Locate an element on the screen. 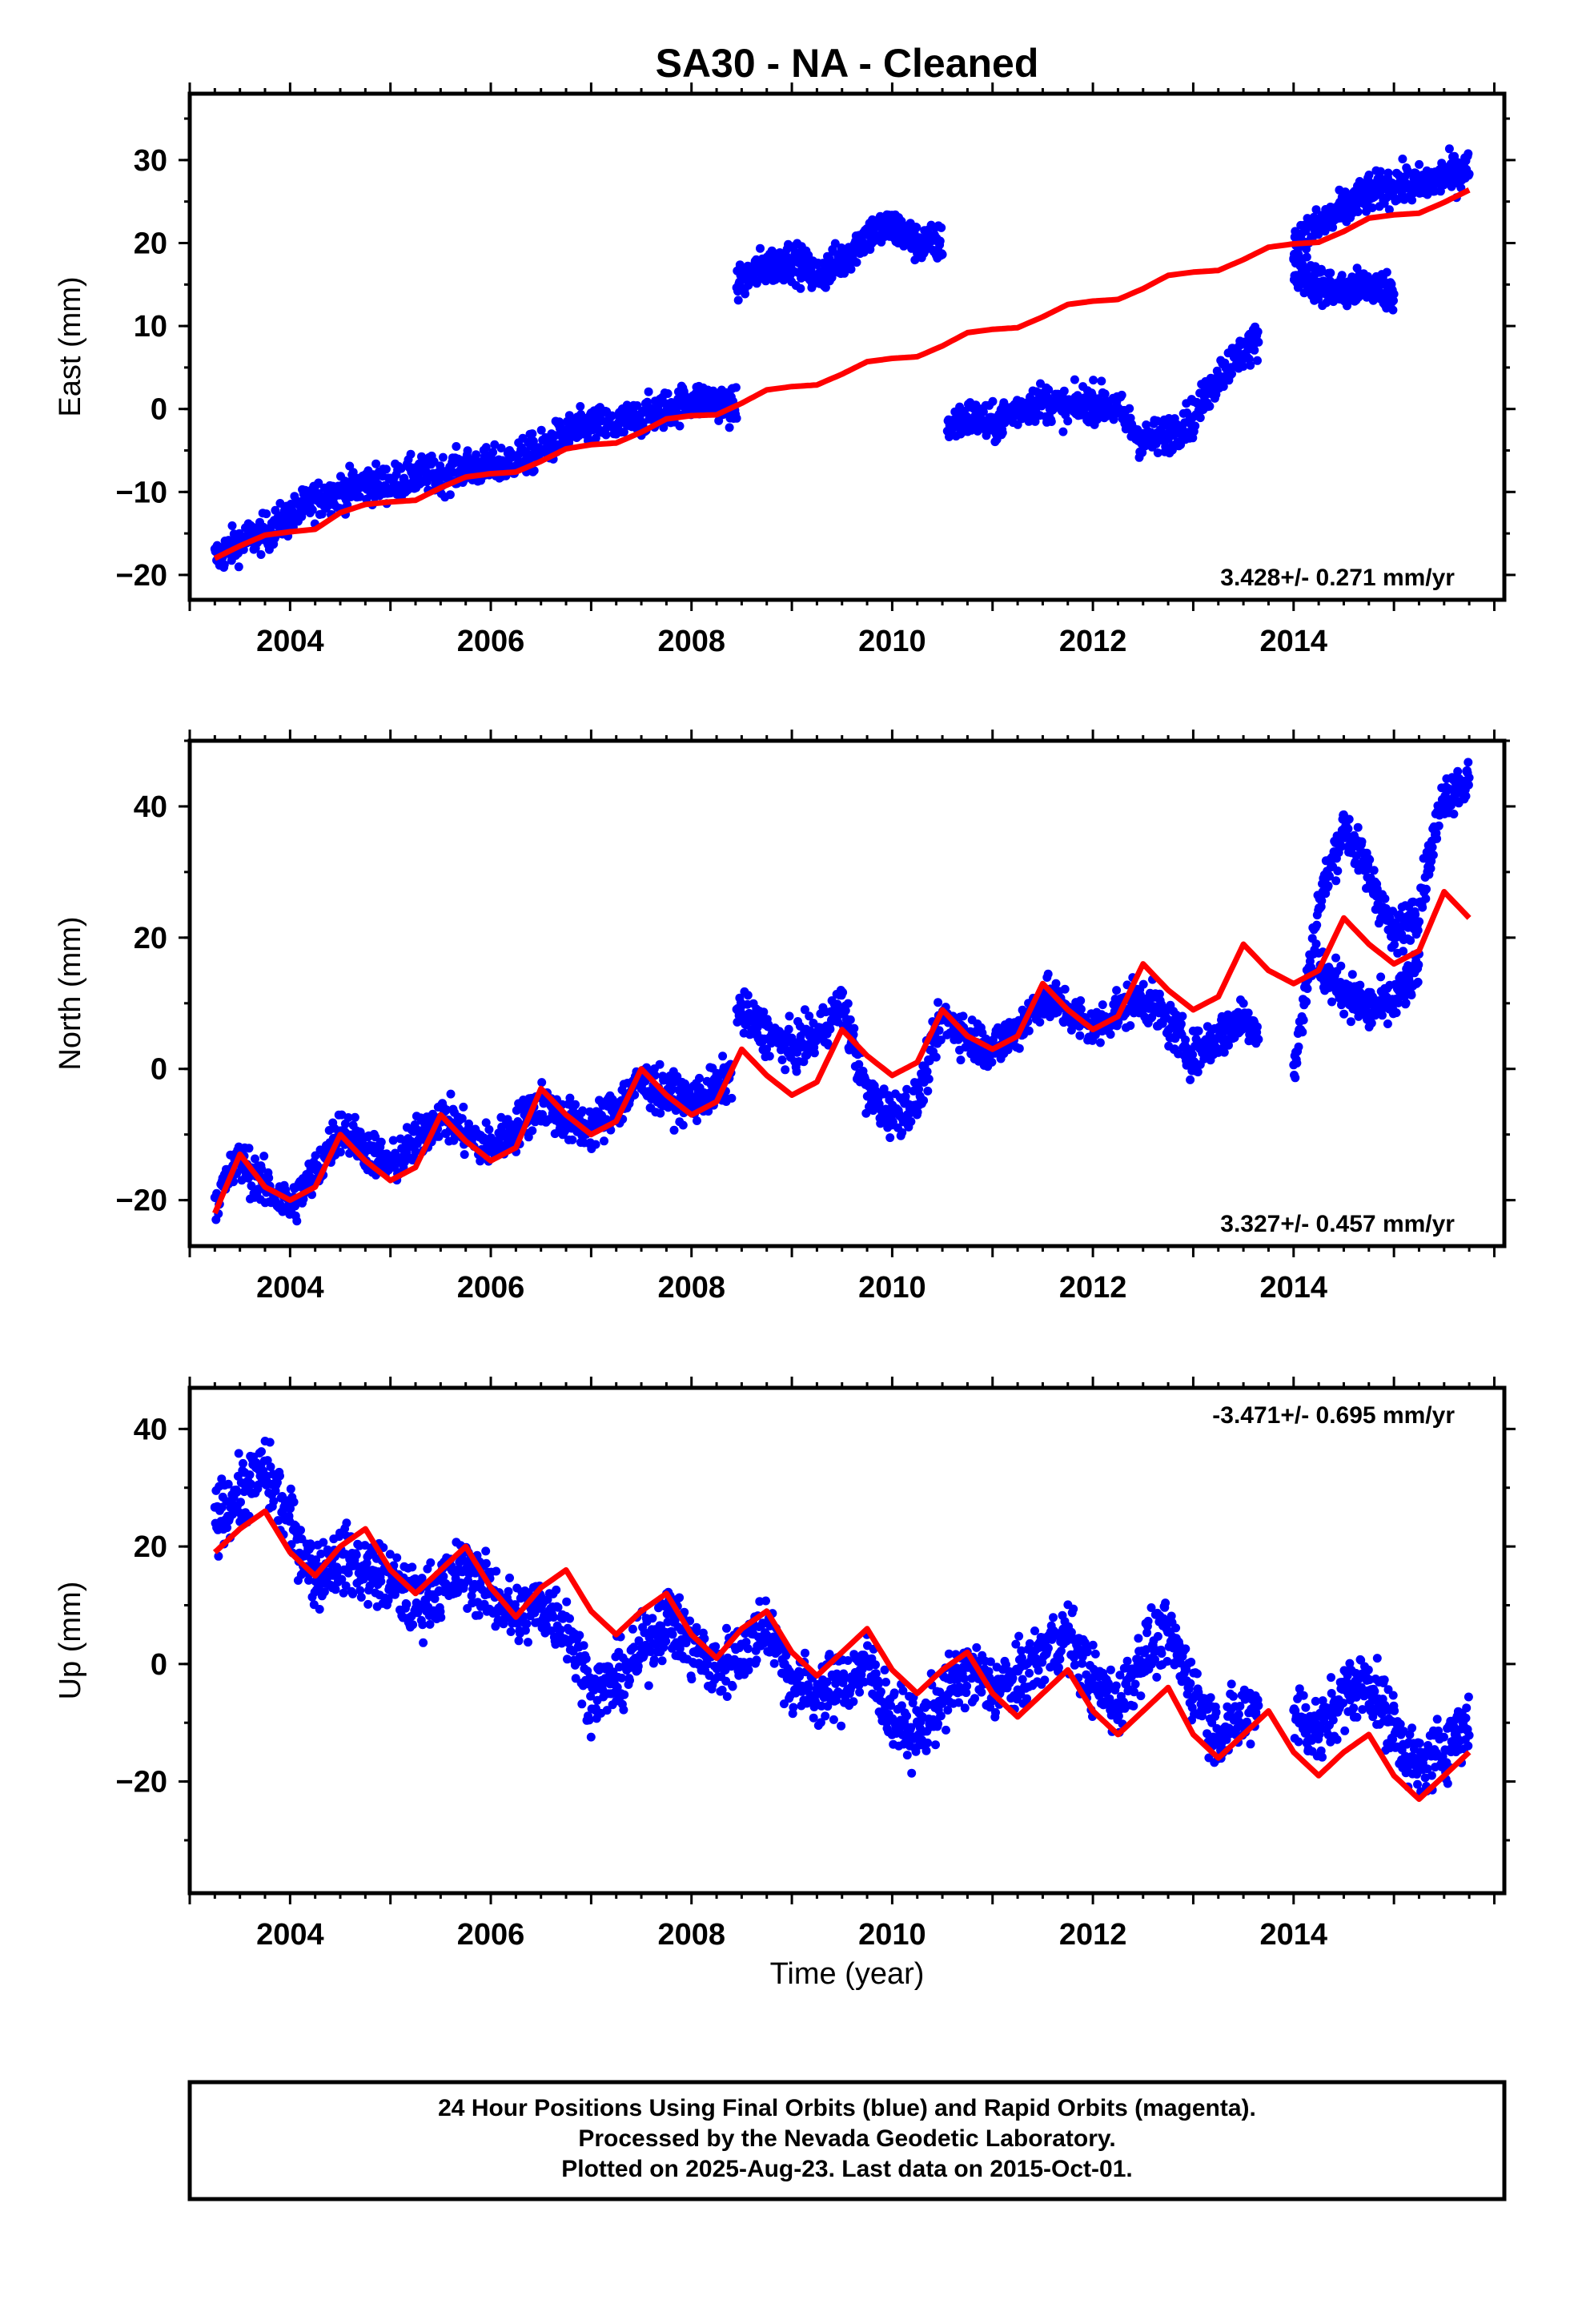 This screenshot has height=2324, width=1582. x-tick-label: 2004 is located at coordinates (290, 1288).